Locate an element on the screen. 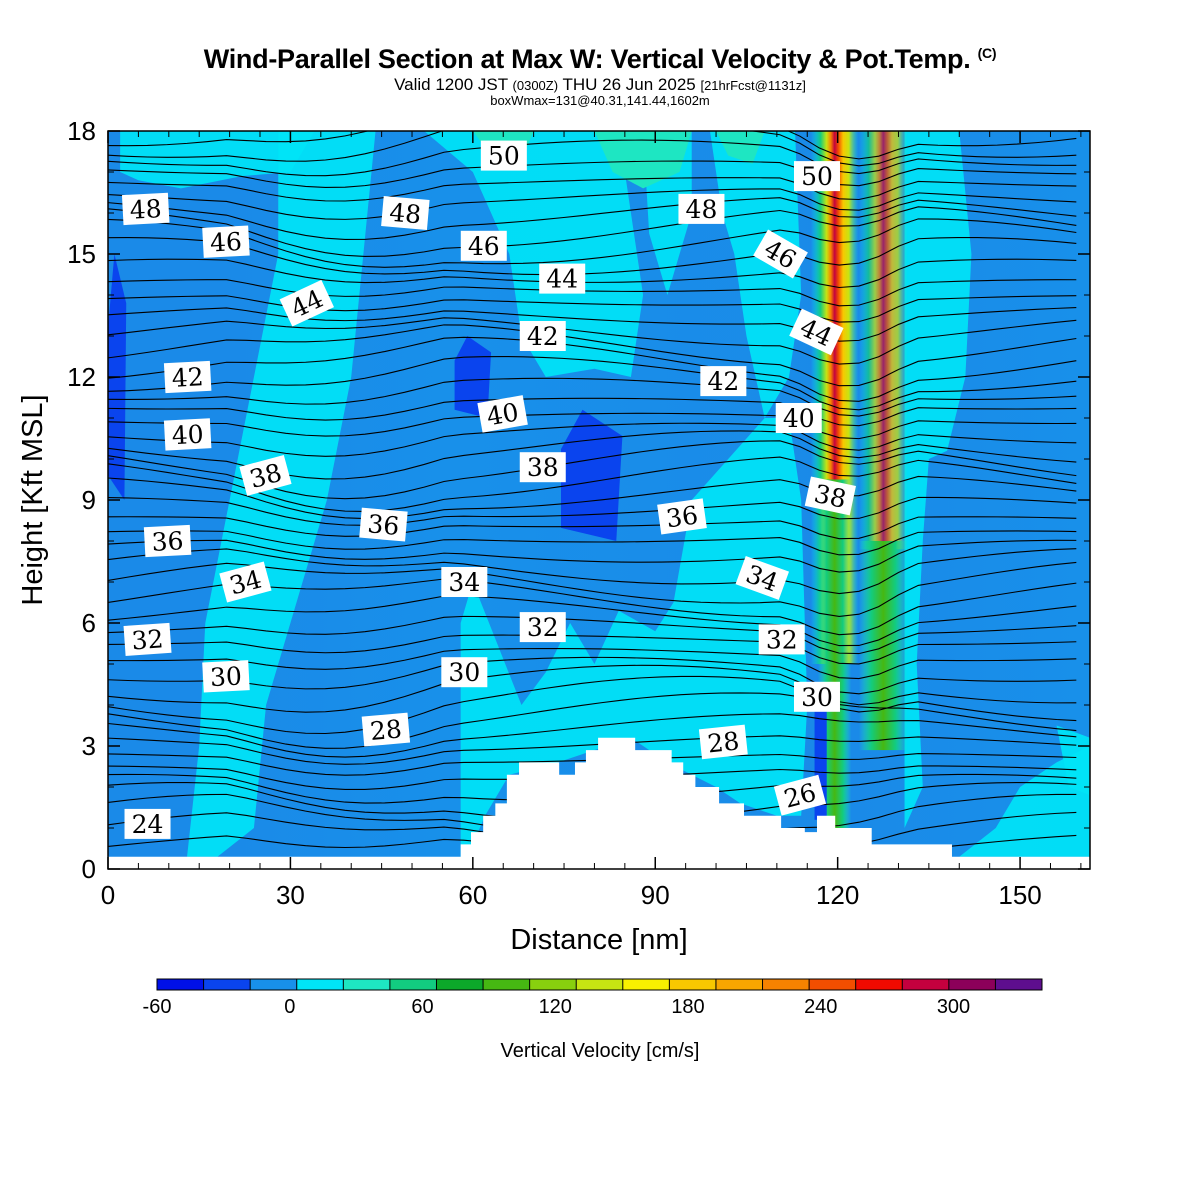 The height and width of the screenshot is (1200, 1200). contour-label: 28 is located at coordinates (723, 742).